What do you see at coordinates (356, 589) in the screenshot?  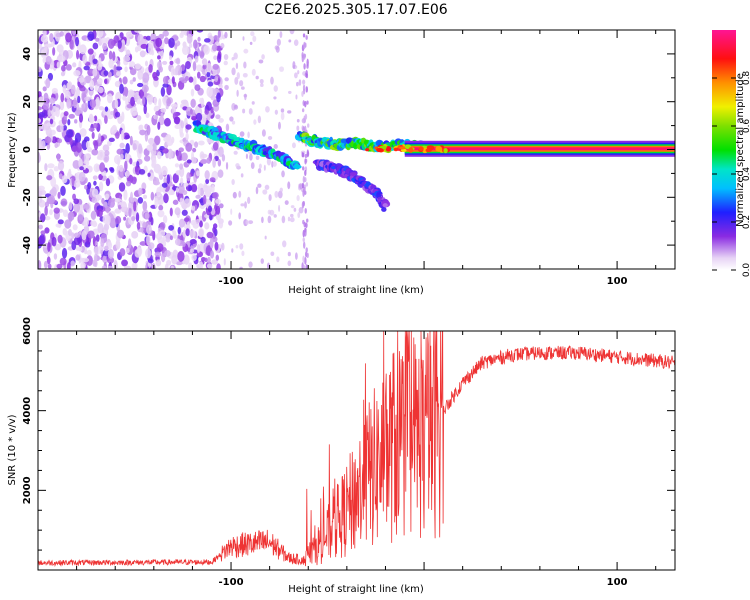 I see `snr-xlabel: Height of straight line (km)` at bounding box center [356, 589].